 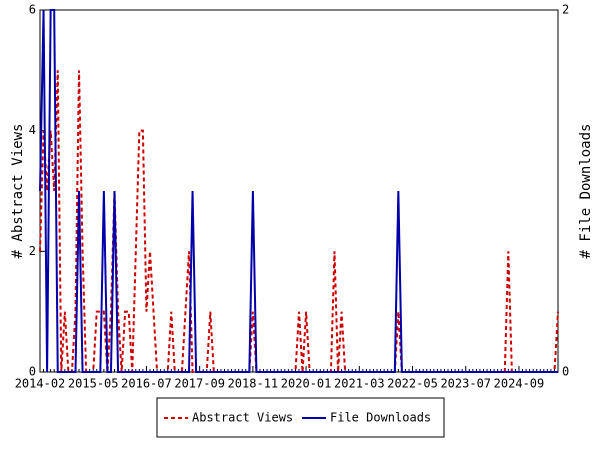 What do you see at coordinates (565, 10) in the screenshot?
I see `y2-tick-label: 2` at bounding box center [565, 10].